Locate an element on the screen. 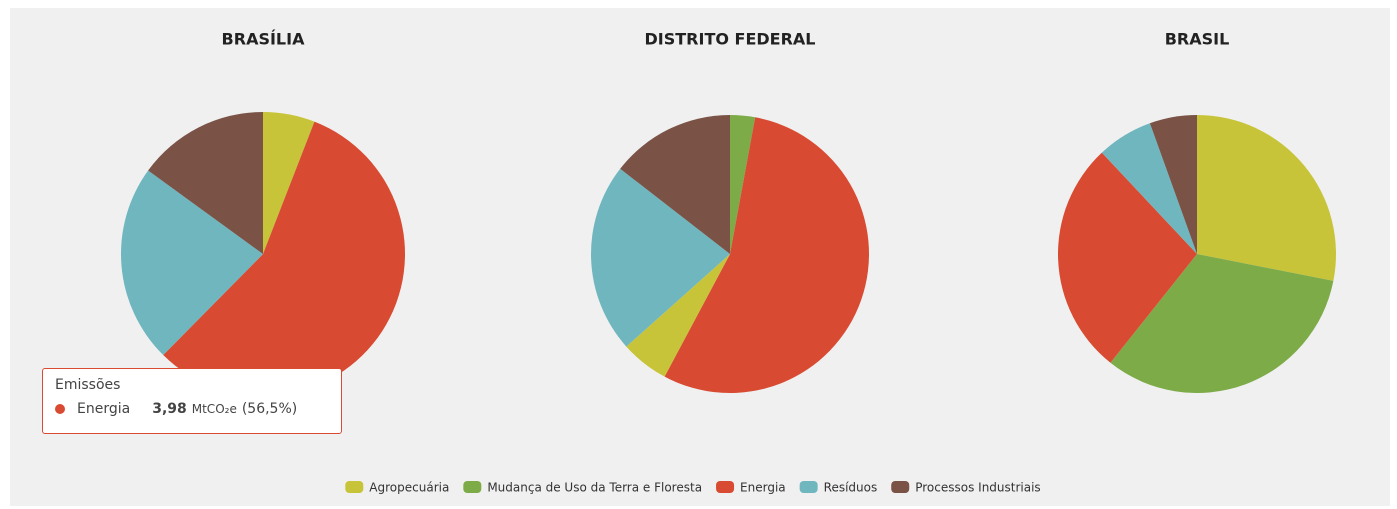 This screenshot has height=509, width=1397. legend-label: Processos Industriais is located at coordinates (977, 488).